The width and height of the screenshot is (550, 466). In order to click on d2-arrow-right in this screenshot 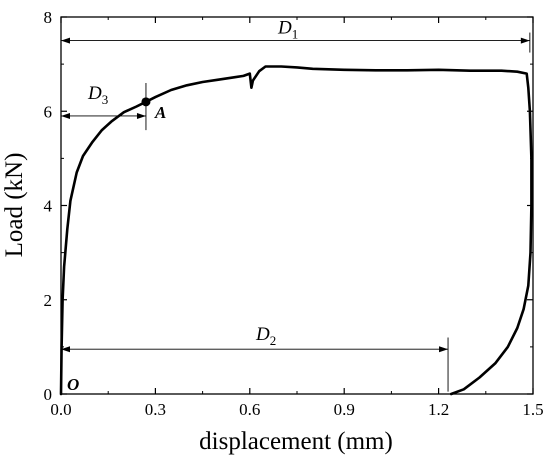, I will do `click(444, 349)`.